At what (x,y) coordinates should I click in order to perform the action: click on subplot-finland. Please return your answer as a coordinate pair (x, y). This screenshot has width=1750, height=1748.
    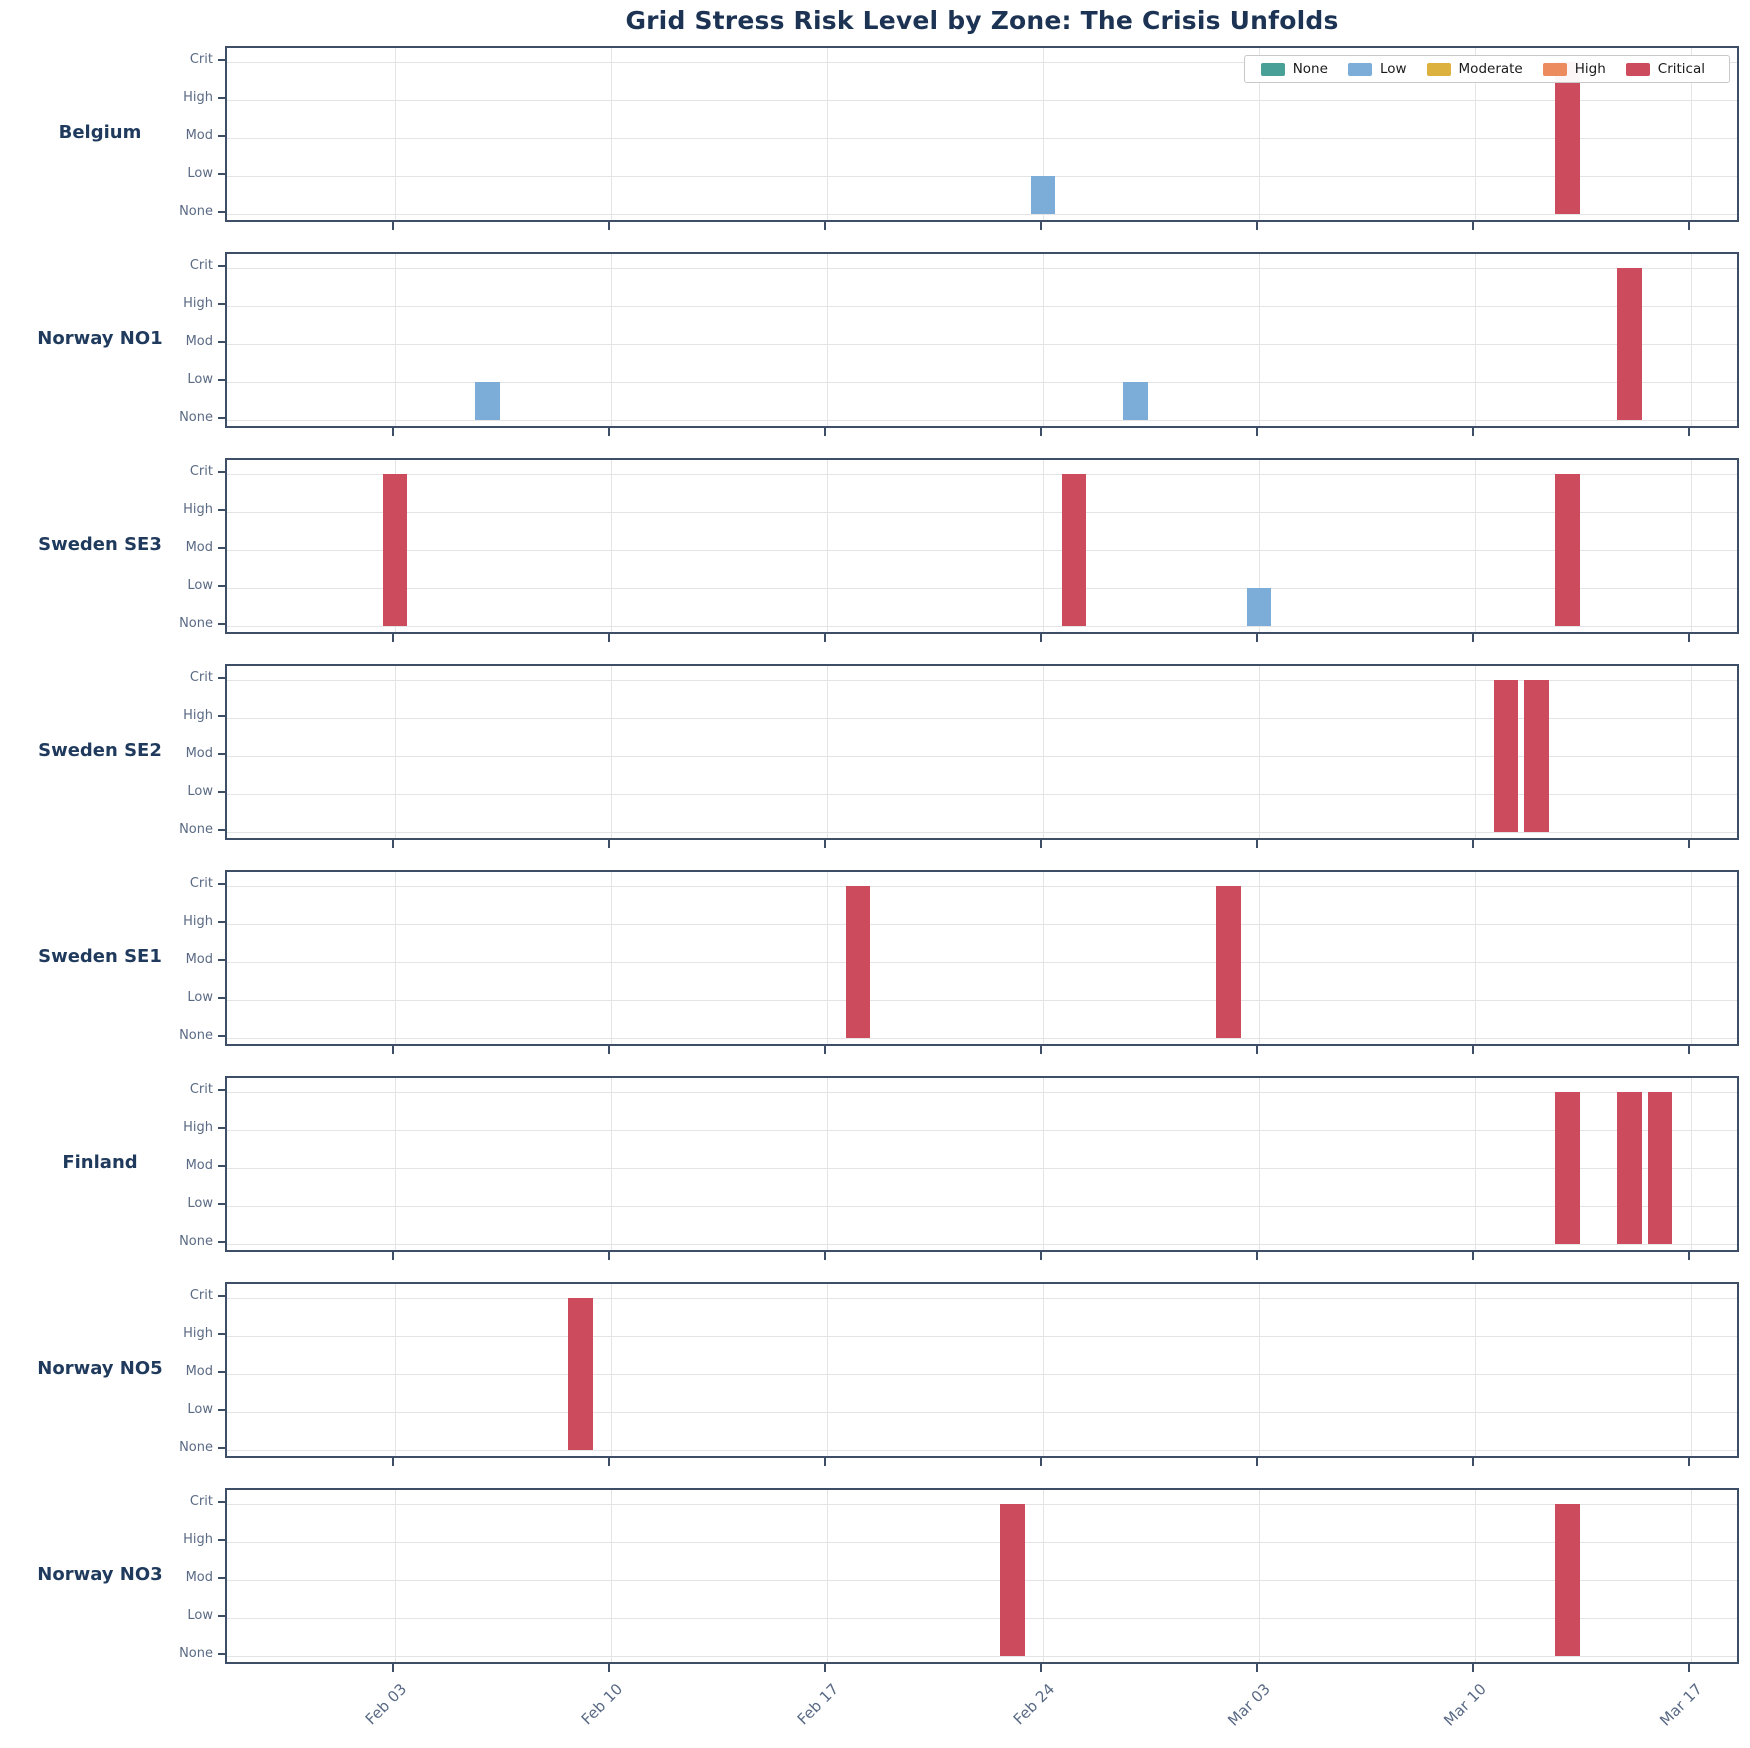
    Looking at the image, I should click on (982, 1164).